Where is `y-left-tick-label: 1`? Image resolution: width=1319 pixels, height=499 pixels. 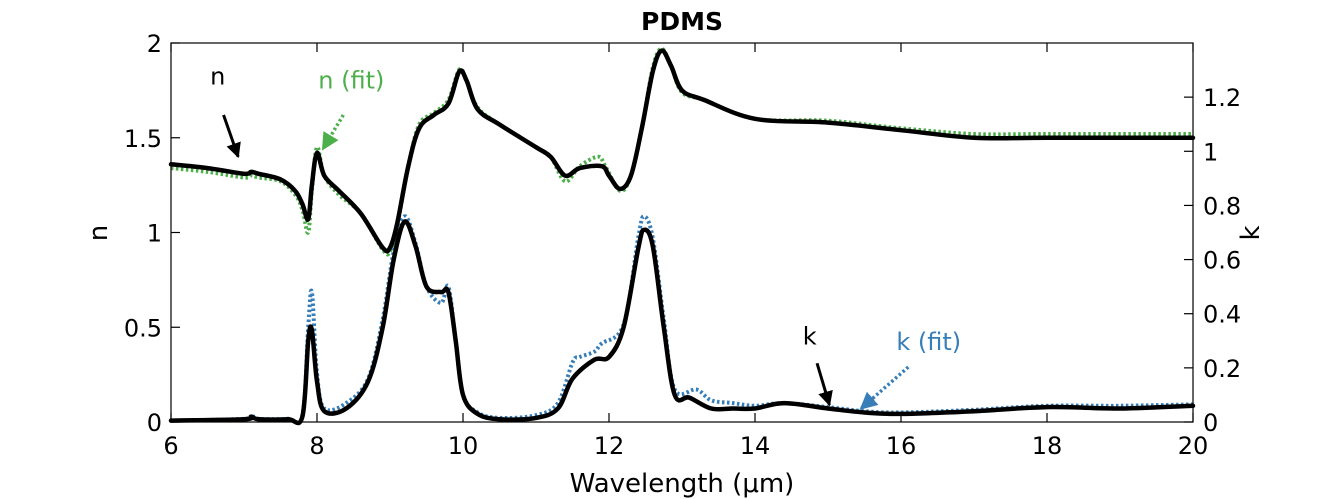
y-left-tick-label: 1 is located at coordinates (154, 234).